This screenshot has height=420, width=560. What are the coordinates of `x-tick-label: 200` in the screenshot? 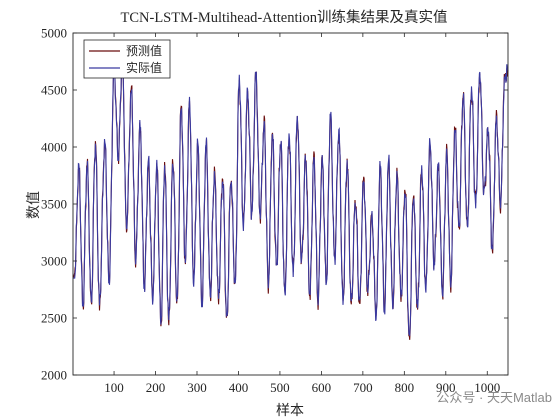 It's located at (156, 387).